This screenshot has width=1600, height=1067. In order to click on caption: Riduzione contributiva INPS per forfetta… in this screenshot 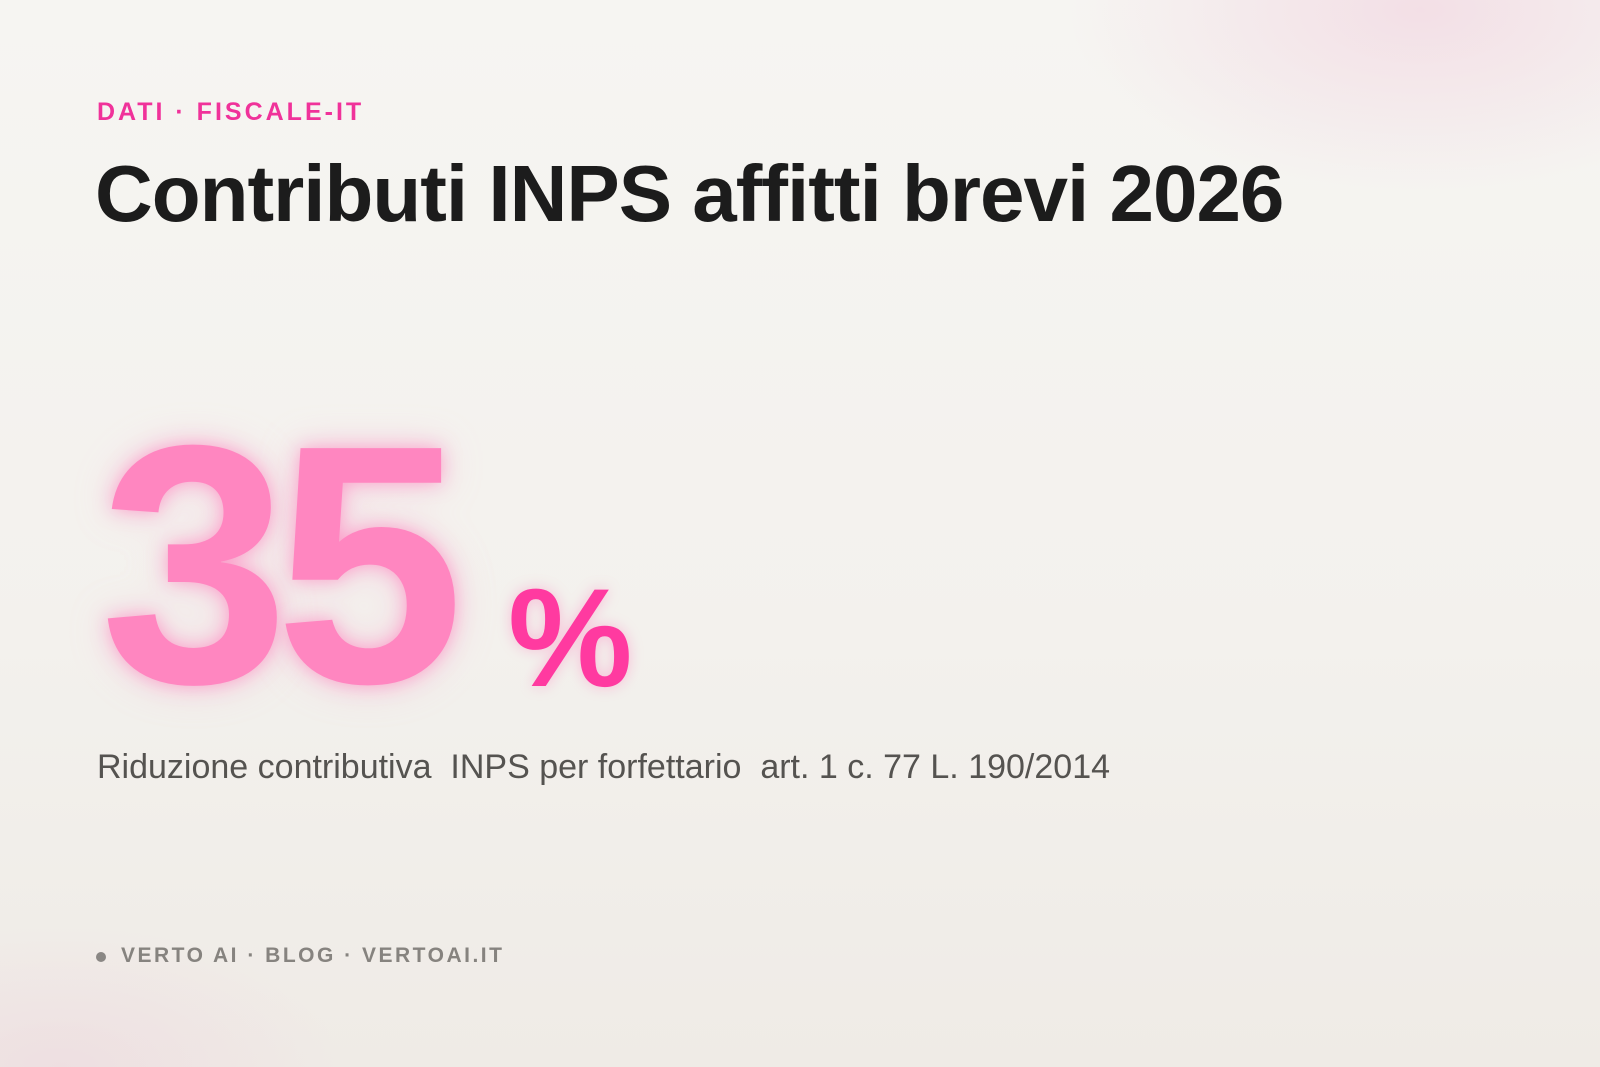, I will do `click(604, 767)`.